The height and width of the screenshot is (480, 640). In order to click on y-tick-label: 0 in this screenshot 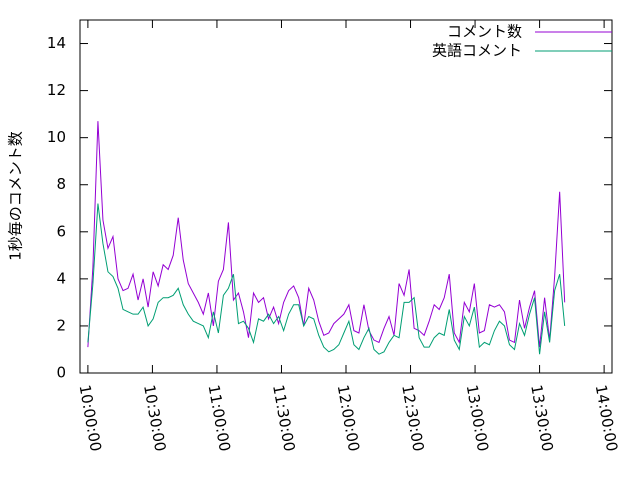, I will do `click(61, 373)`.